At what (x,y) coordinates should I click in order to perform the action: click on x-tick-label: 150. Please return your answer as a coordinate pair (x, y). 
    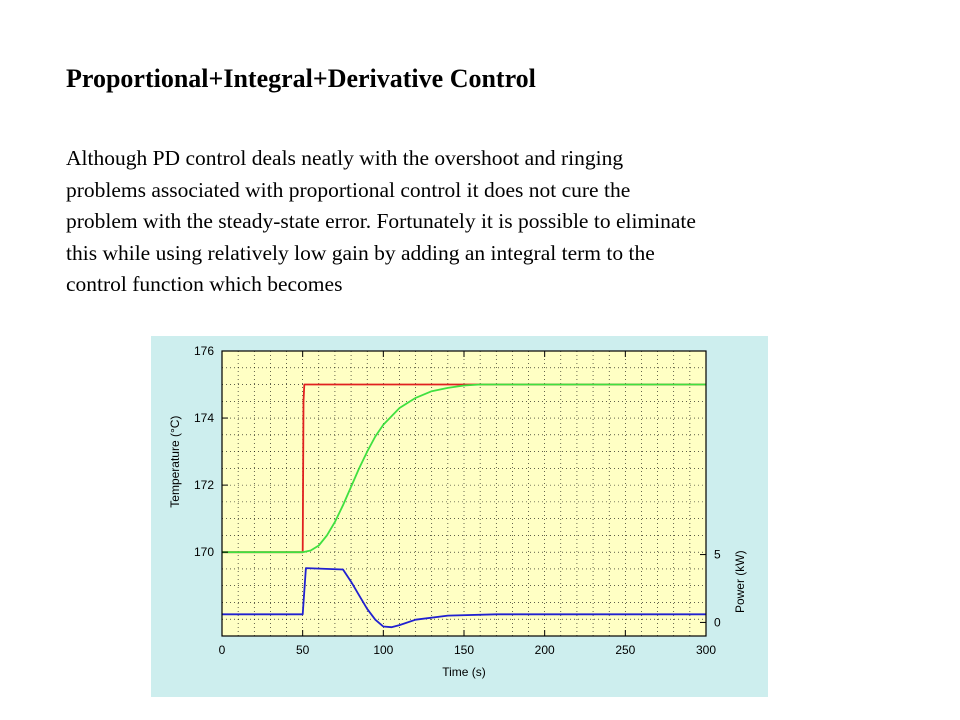
    Looking at the image, I should click on (464, 650).